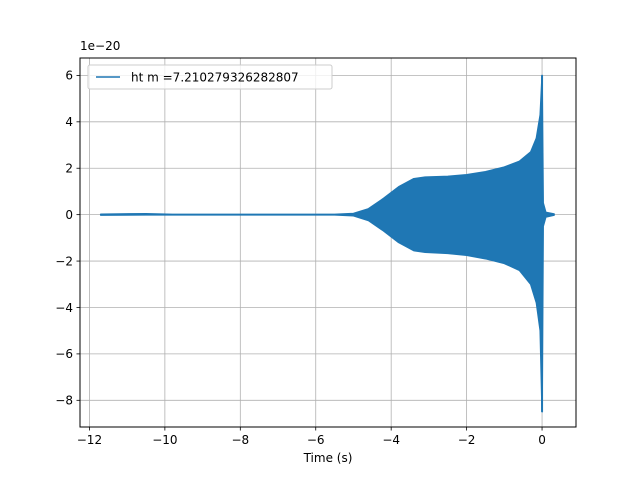  What do you see at coordinates (69, 76) in the screenshot?
I see `y-tick-label: 6` at bounding box center [69, 76].